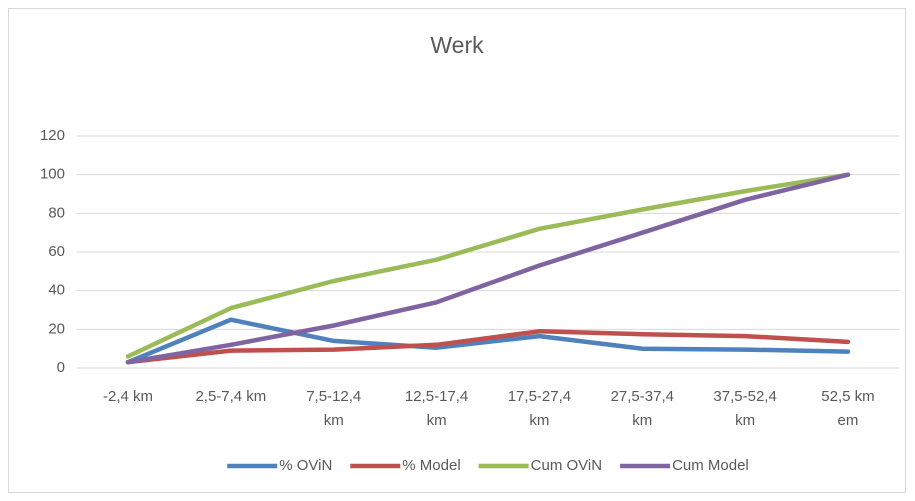  What do you see at coordinates (52, 135) in the screenshot?
I see `y-tick-label: 120` at bounding box center [52, 135].